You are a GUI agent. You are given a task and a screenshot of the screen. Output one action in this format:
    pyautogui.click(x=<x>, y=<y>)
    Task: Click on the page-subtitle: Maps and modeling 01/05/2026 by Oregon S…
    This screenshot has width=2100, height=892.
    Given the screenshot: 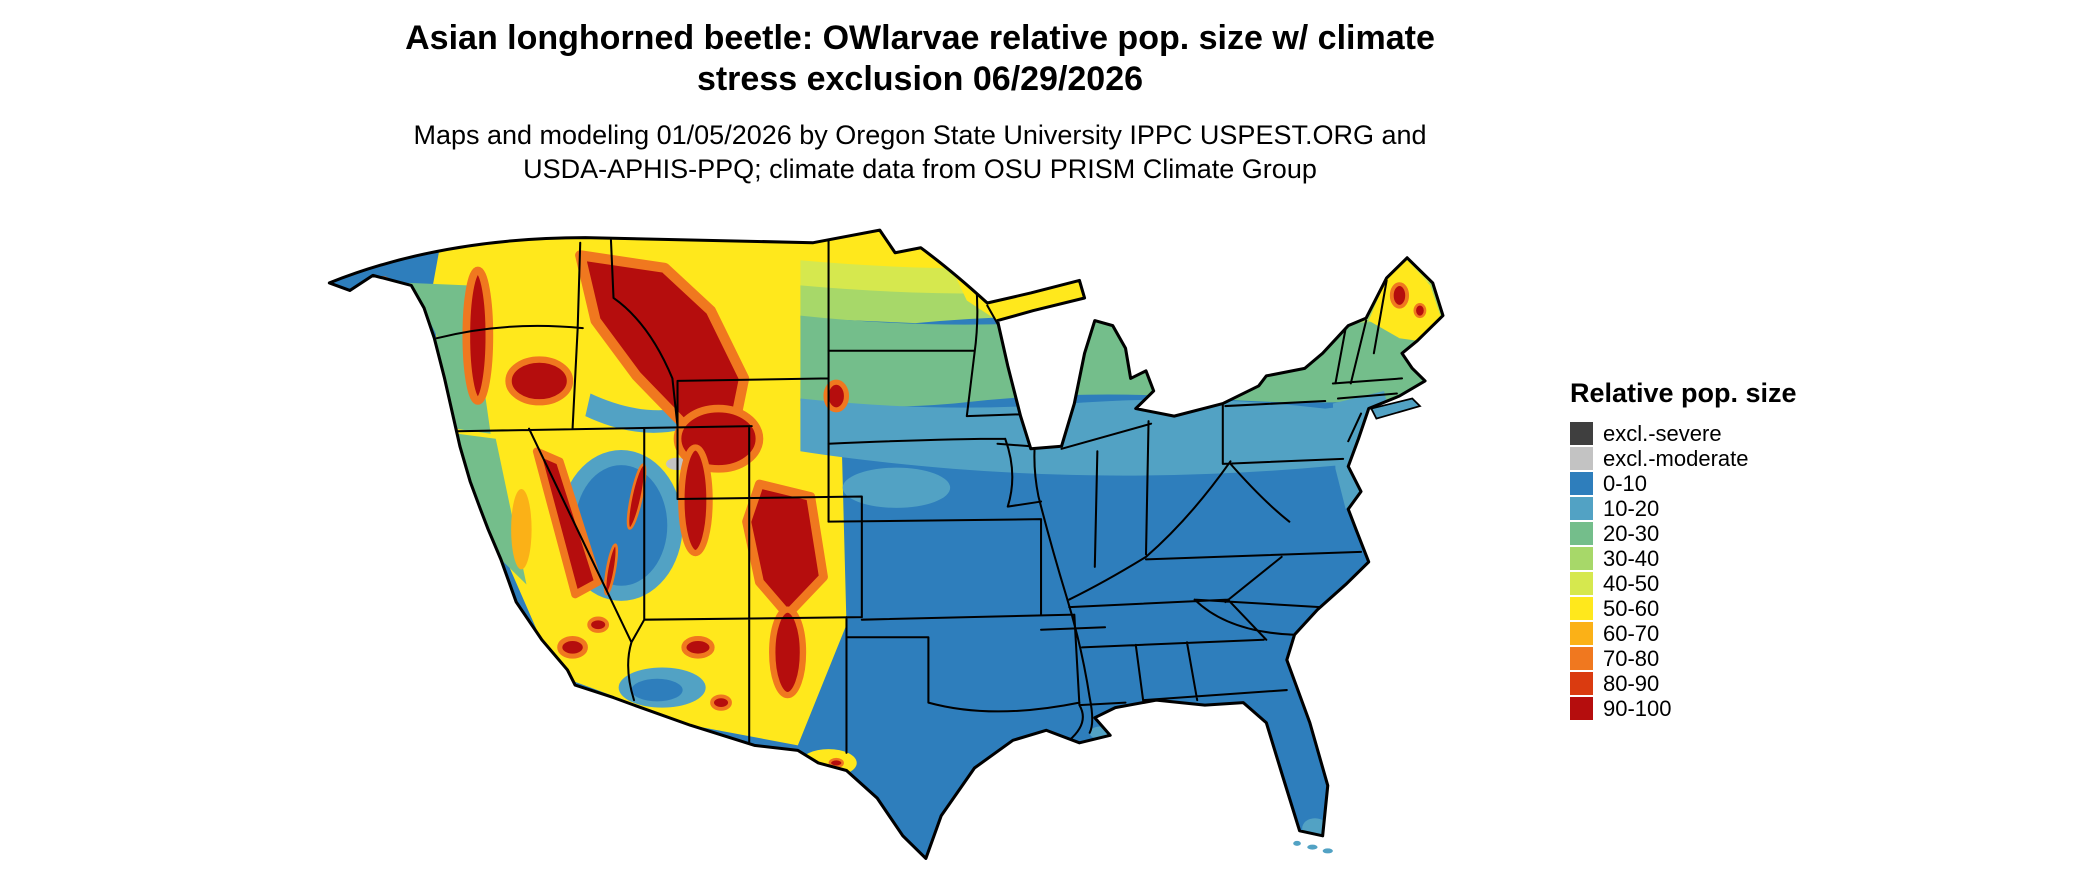 What is the action you would take?
    pyautogui.click(x=920, y=152)
    